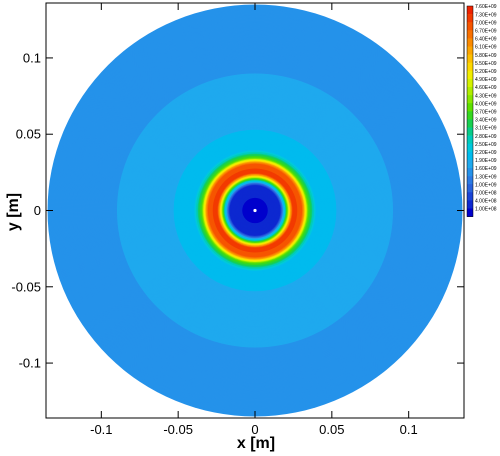  What do you see at coordinates (486, 185) in the screenshot?
I see `colorbar-label: 1.00E+09` at bounding box center [486, 185].